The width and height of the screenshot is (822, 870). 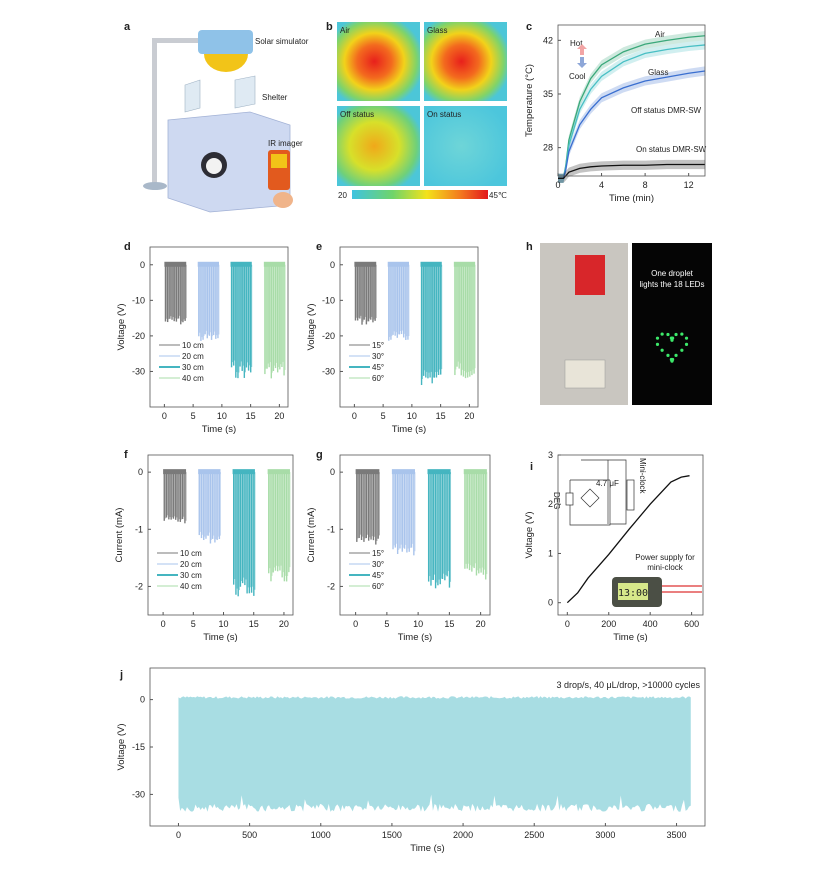 I want to click on x-tick-label: 400, so click(x=650, y=624).